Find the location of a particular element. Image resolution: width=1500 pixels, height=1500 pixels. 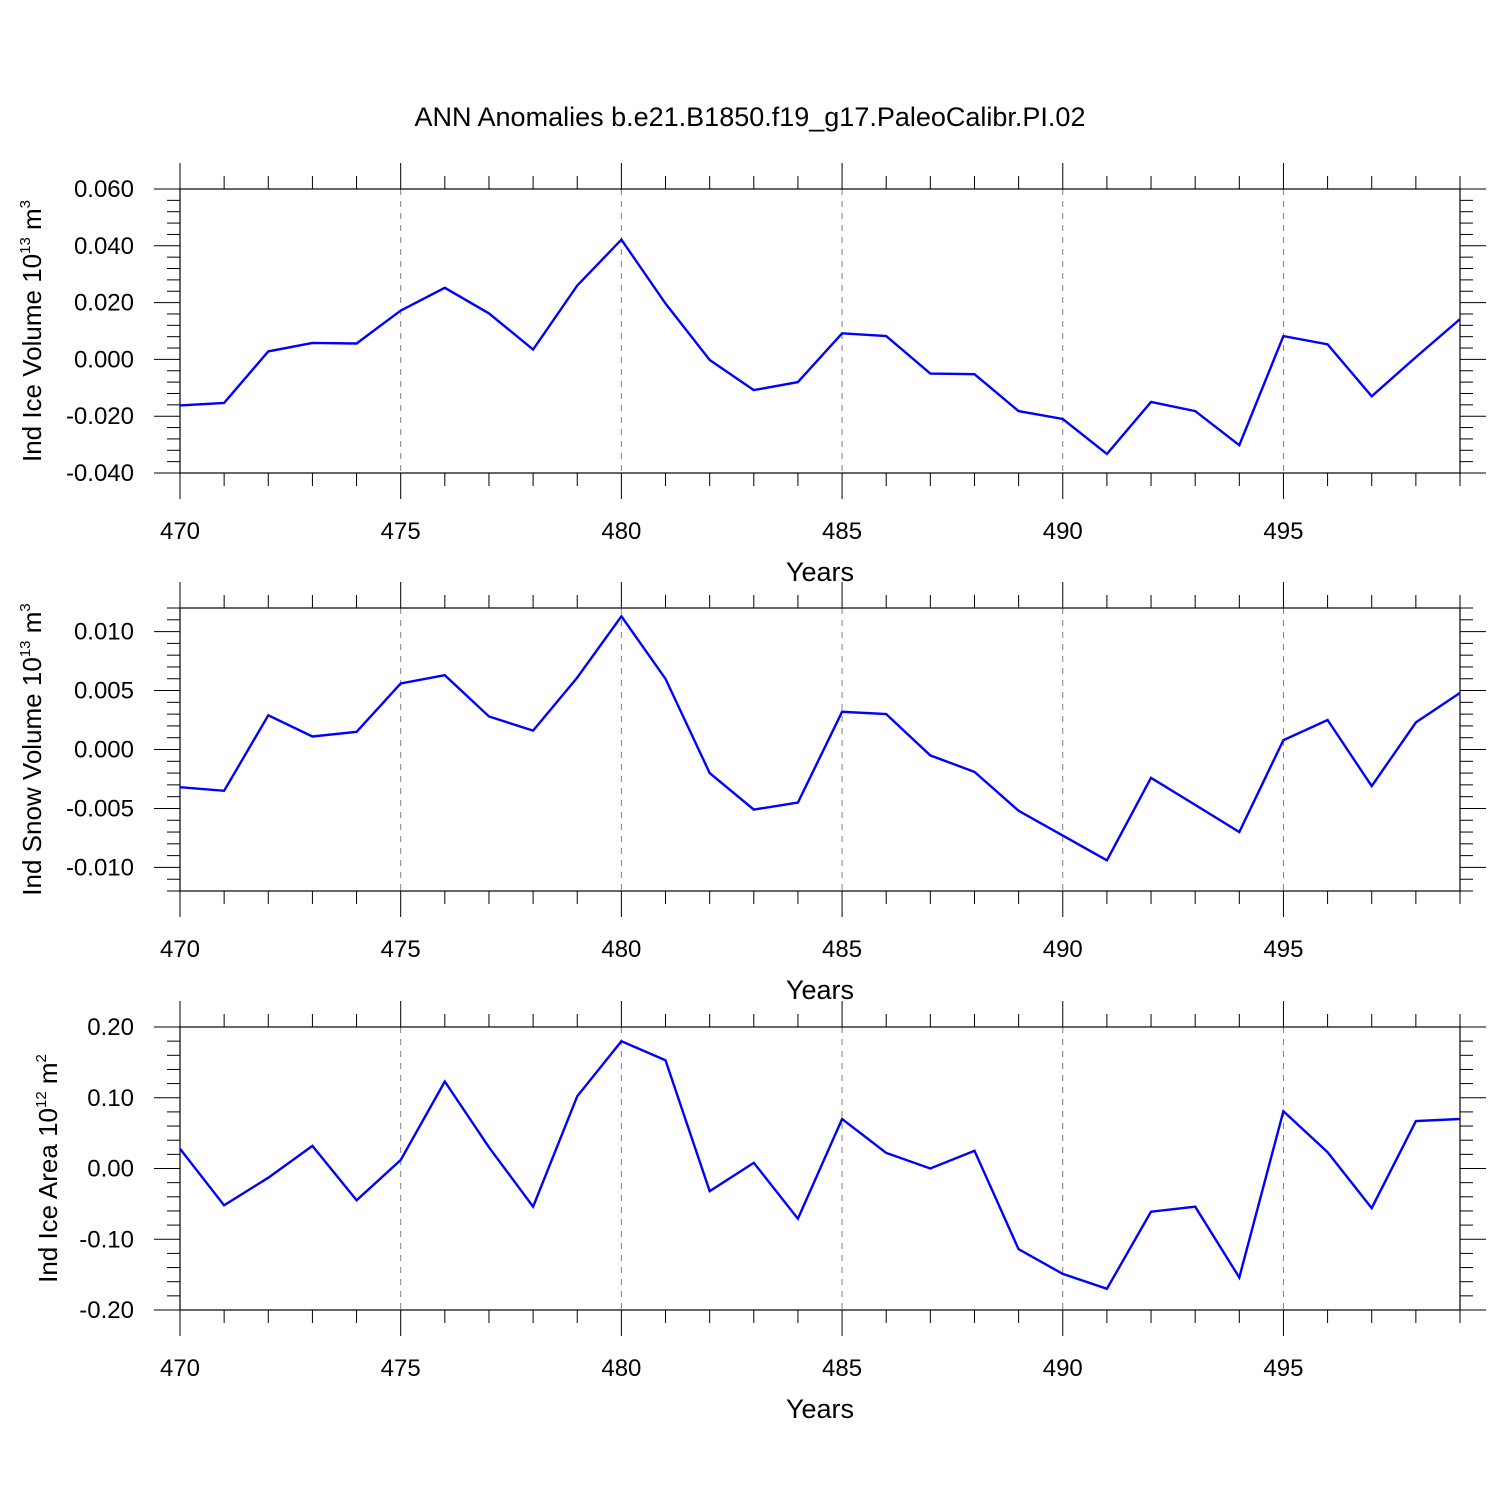

y-tick-label: 0.040 is located at coordinates (104, 246).